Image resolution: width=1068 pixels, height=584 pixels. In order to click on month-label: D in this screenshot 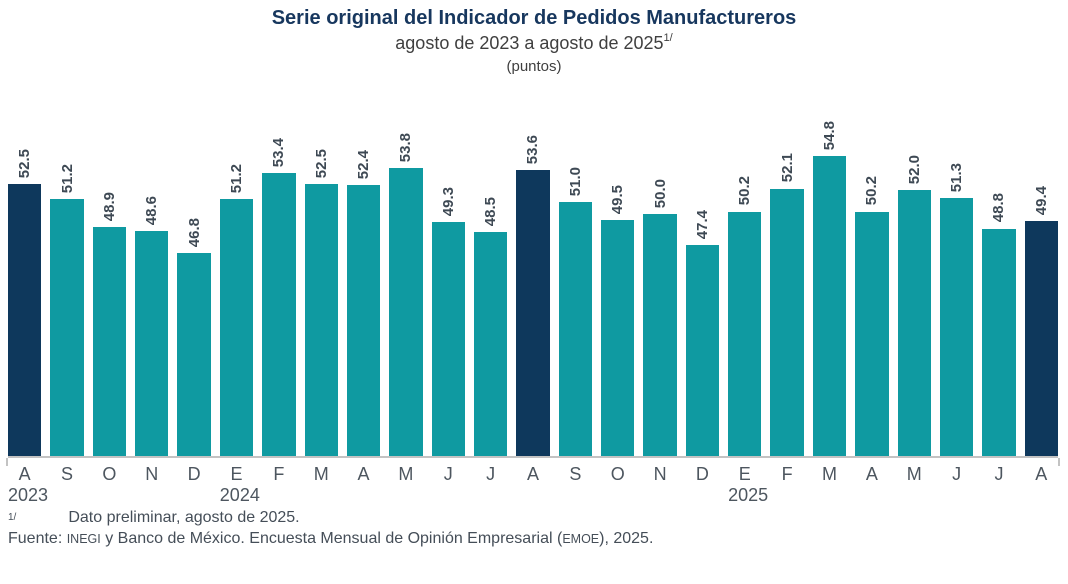, I will do `click(702, 474)`.